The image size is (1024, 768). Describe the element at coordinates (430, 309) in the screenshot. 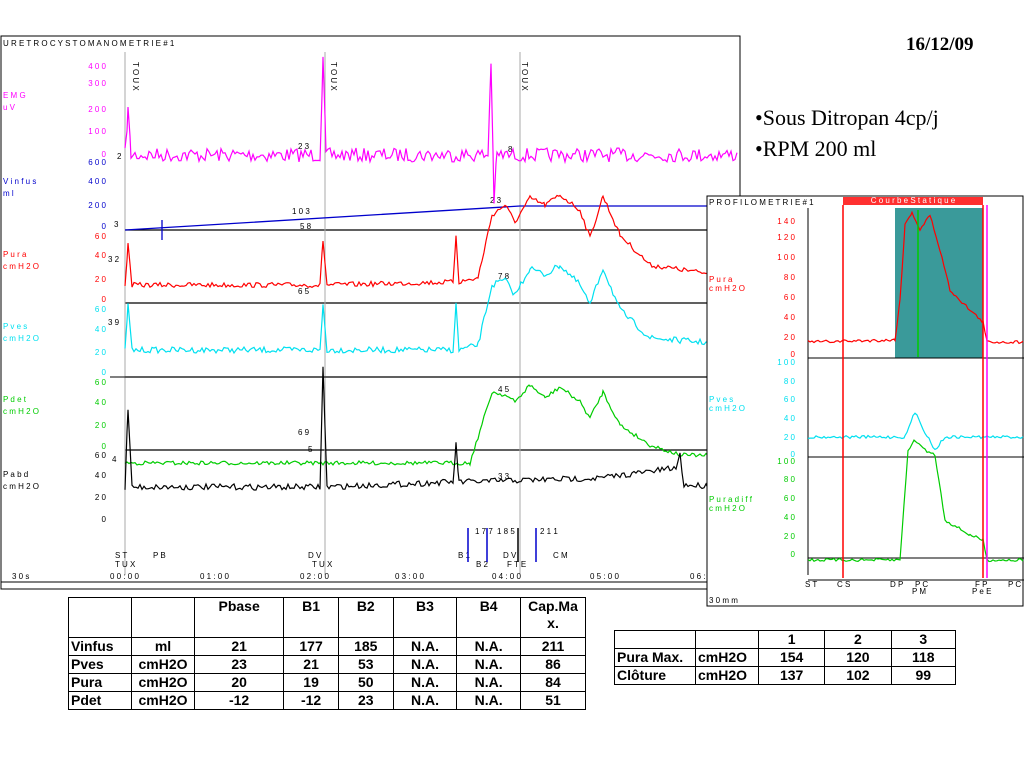

I see `pves-trace` at that location.